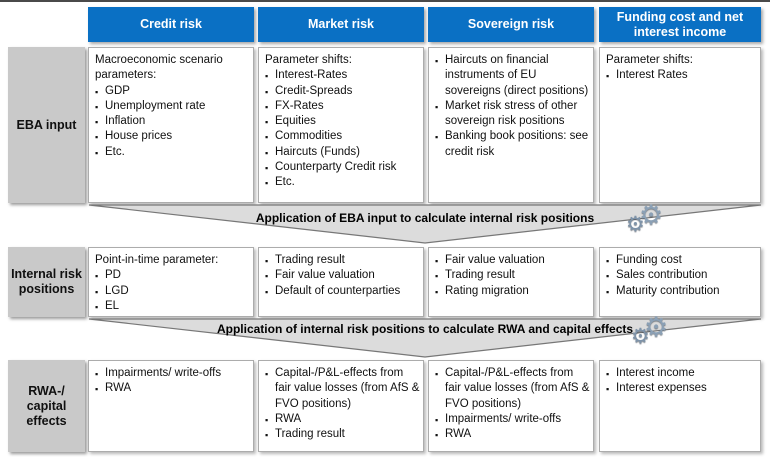  I want to click on column-header-market-risk: Market risk, so click(341, 24).